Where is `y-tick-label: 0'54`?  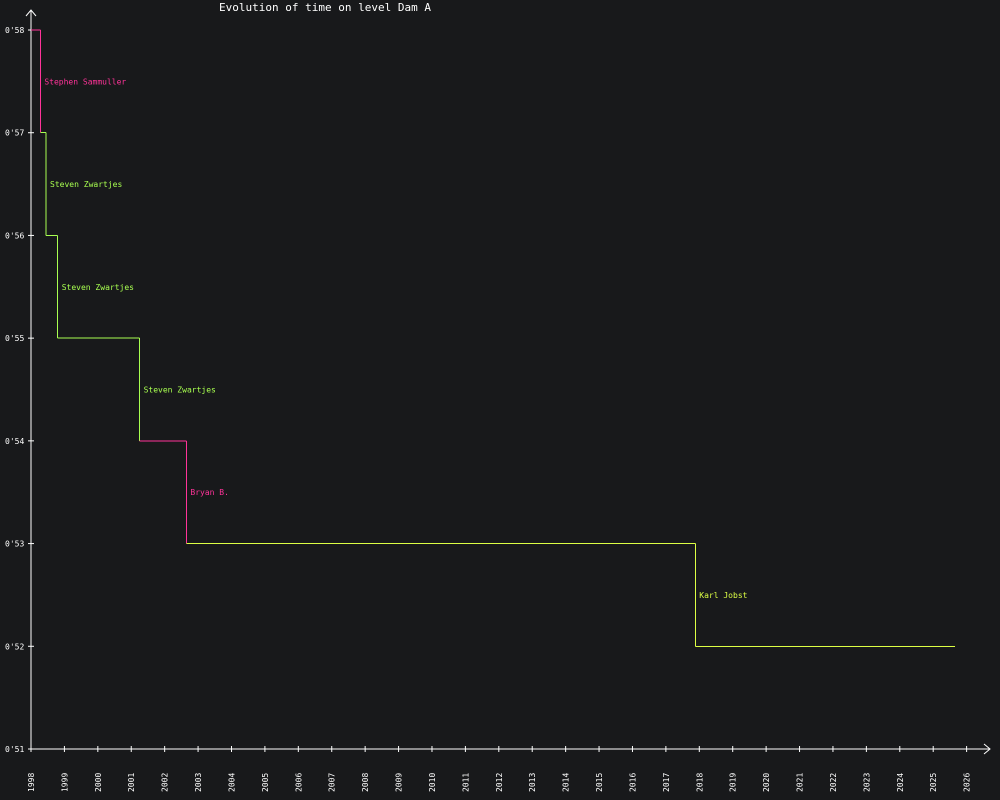
y-tick-label: 0'54 is located at coordinates (14, 441).